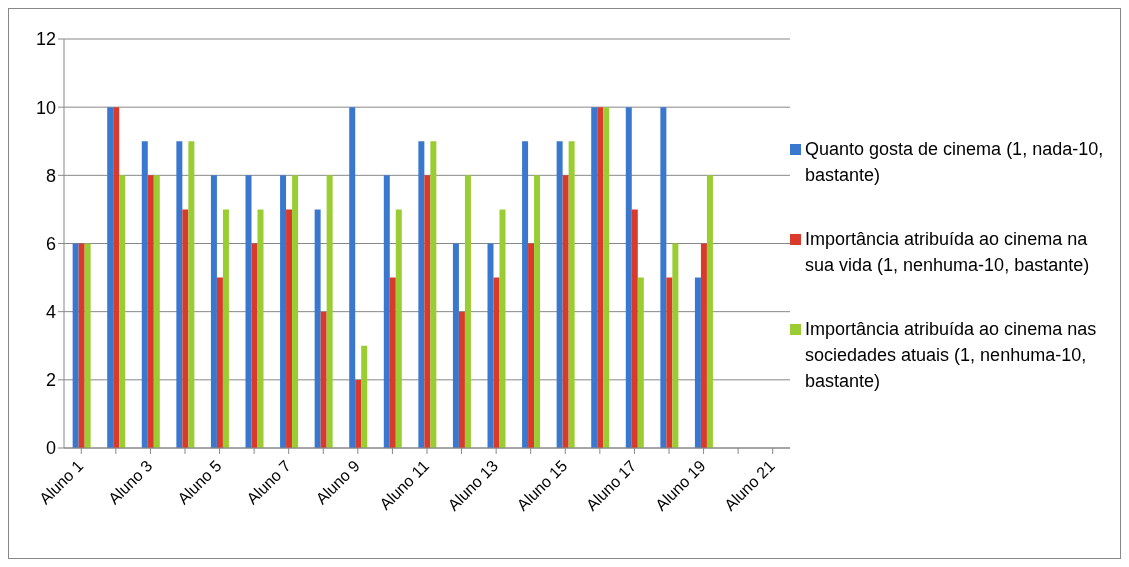 The width and height of the screenshot is (1129, 567). I want to click on legend-label: Importância atribuída ao cinema na sua vida (1, nenhuma-10, bastante), so click(948, 252).